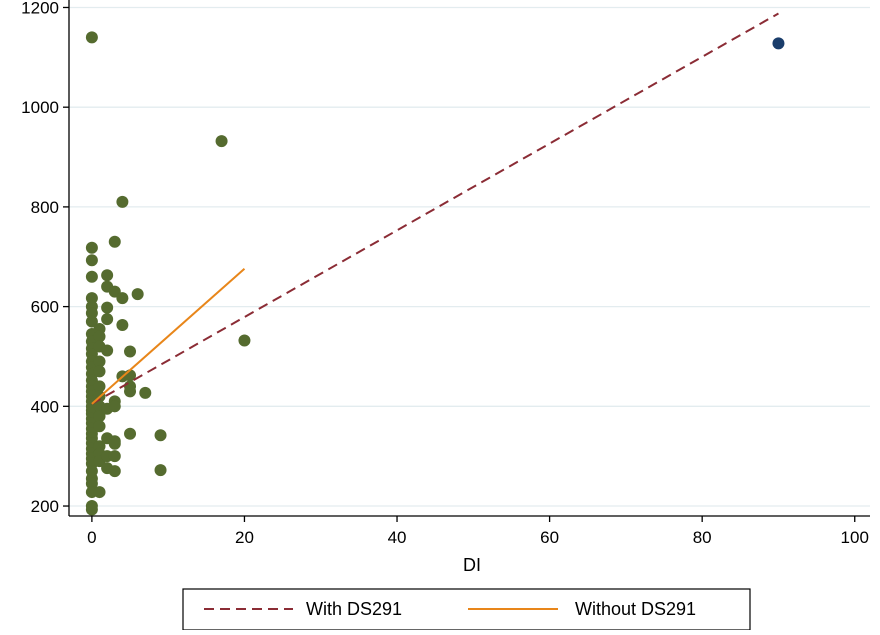  What do you see at coordinates (635, 609) in the screenshot?
I see `legend-label-without: Without DS291` at bounding box center [635, 609].